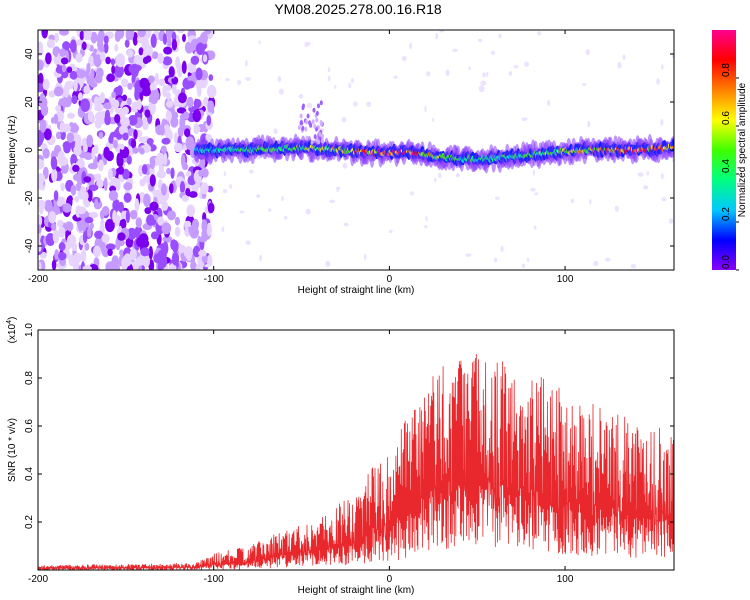 The image size is (750, 600). What do you see at coordinates (726, 214) in the screenshot?
I see `colorbar-tick-label: 0.2` at bounding box center [726, 214].